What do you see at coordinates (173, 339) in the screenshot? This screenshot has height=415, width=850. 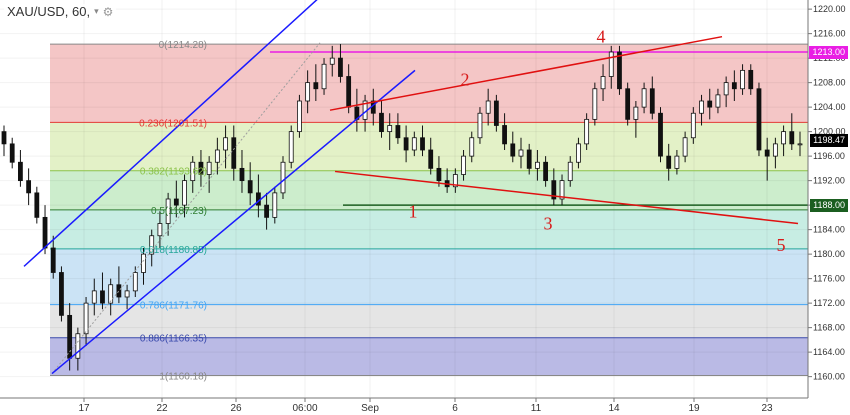 I see `fib-level-label: 0.886(1166.35)` at bounding box center [173, 339].